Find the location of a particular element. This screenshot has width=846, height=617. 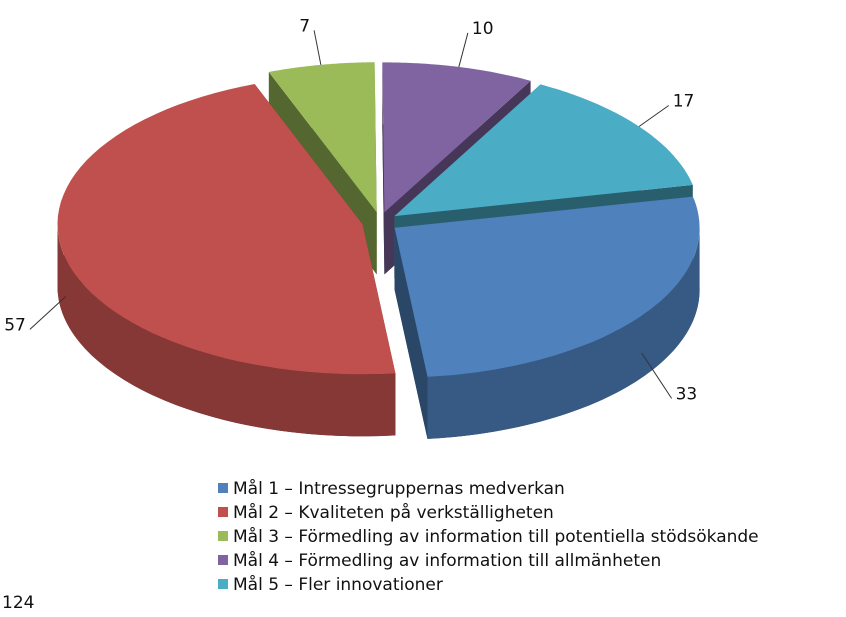

data-label: 33 is located at coordinates (687, 394).